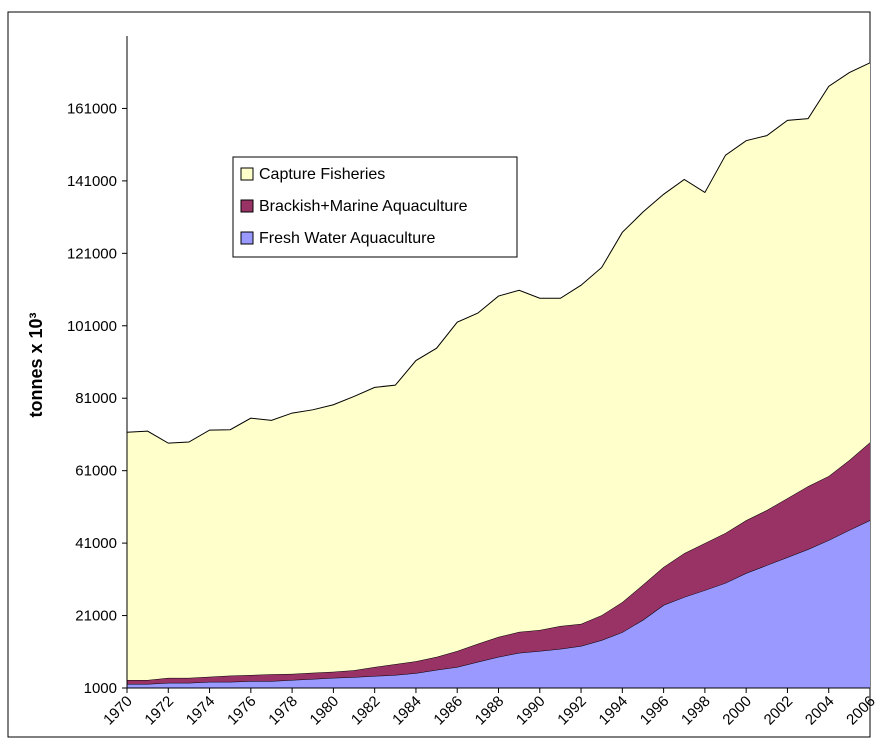  Describe the element at coordinates (92, 253) in the screenshot. I see `y-tick-label: 121000` at that location.